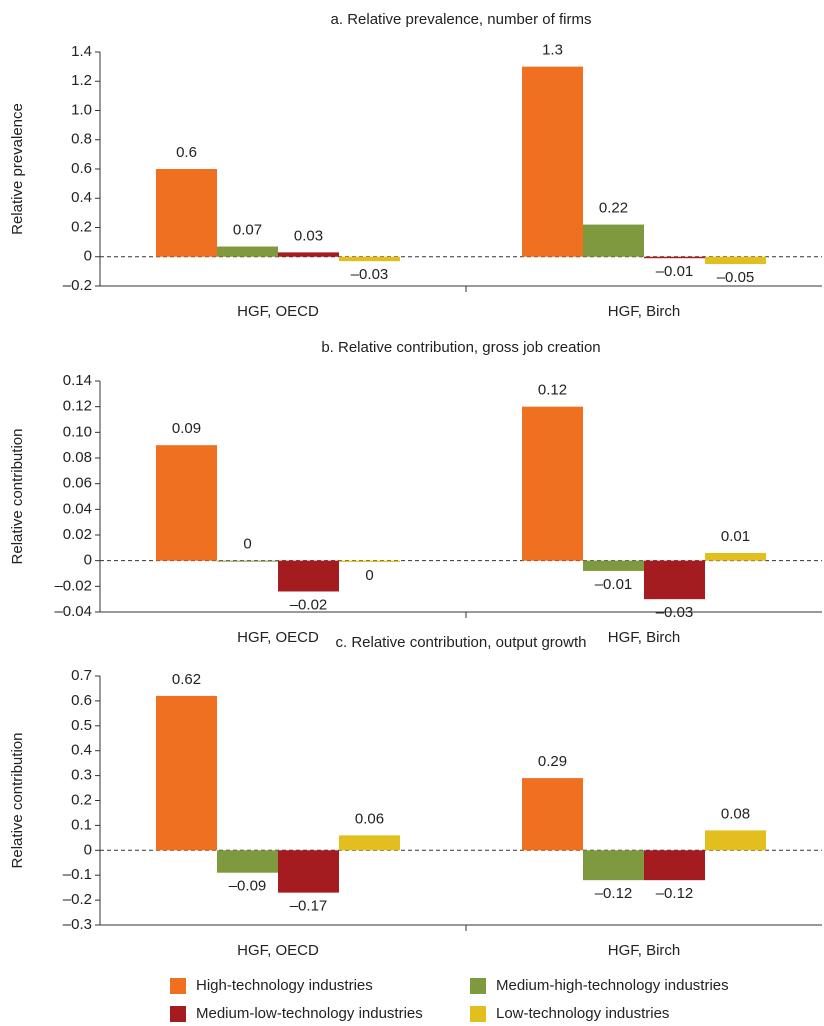 The height and width of the screenshot is (1026, 824). Describe the element at coordinates (77, 508) in the screenshot. I see `y-tick-label: 0.04` at that location.